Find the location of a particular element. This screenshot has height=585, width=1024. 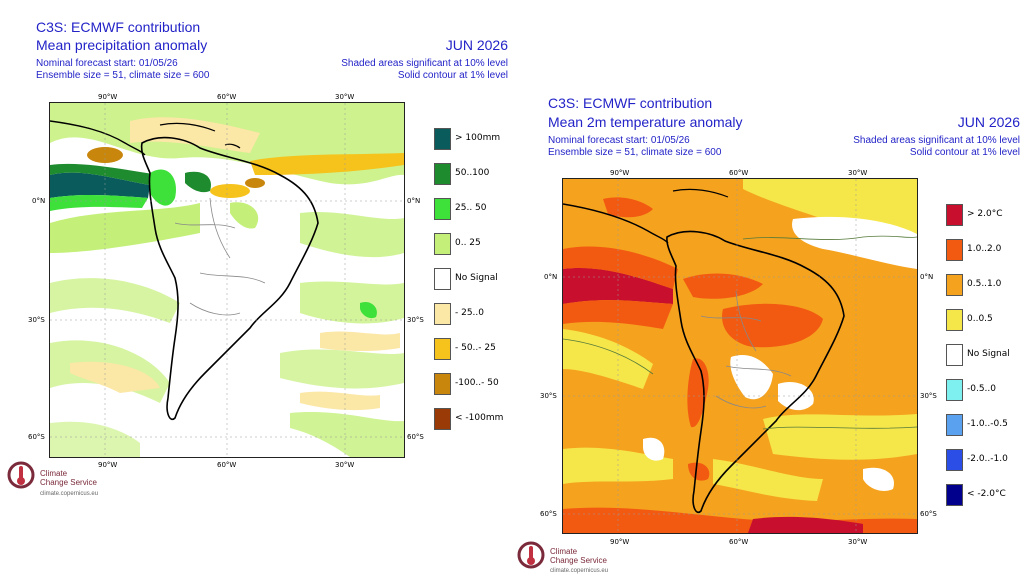

precip-lon-label-bottom-30w: 30°W is located at coordinates (345, 465).